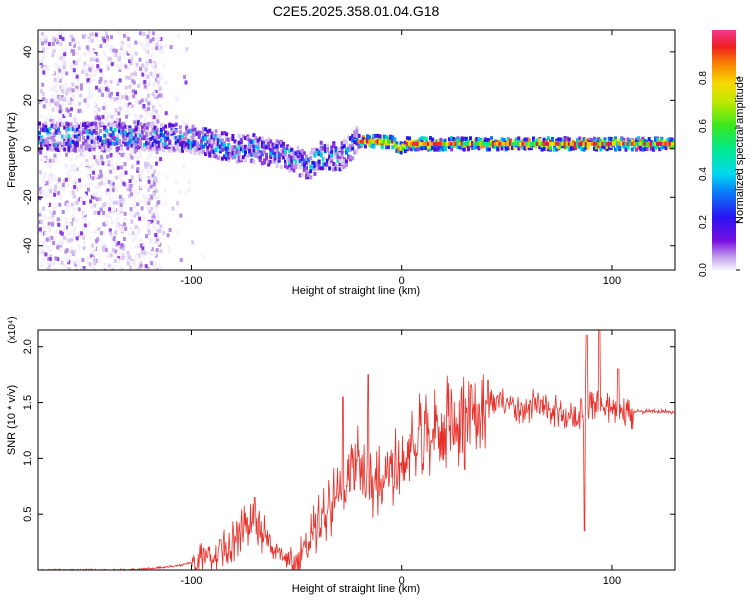  What do you see at coordinates (12, 329) in the screenshot?
I see `snr-multiplier-label: (x10⁴)` at bounding box center [12, 329].